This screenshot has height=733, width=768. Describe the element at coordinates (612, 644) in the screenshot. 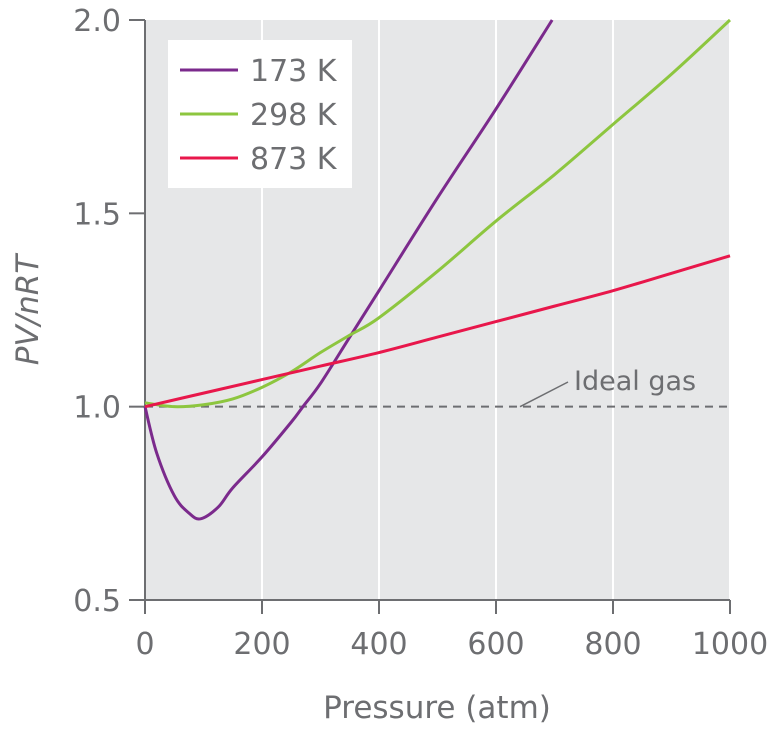

I see `x-tick-label: 800` at that location.